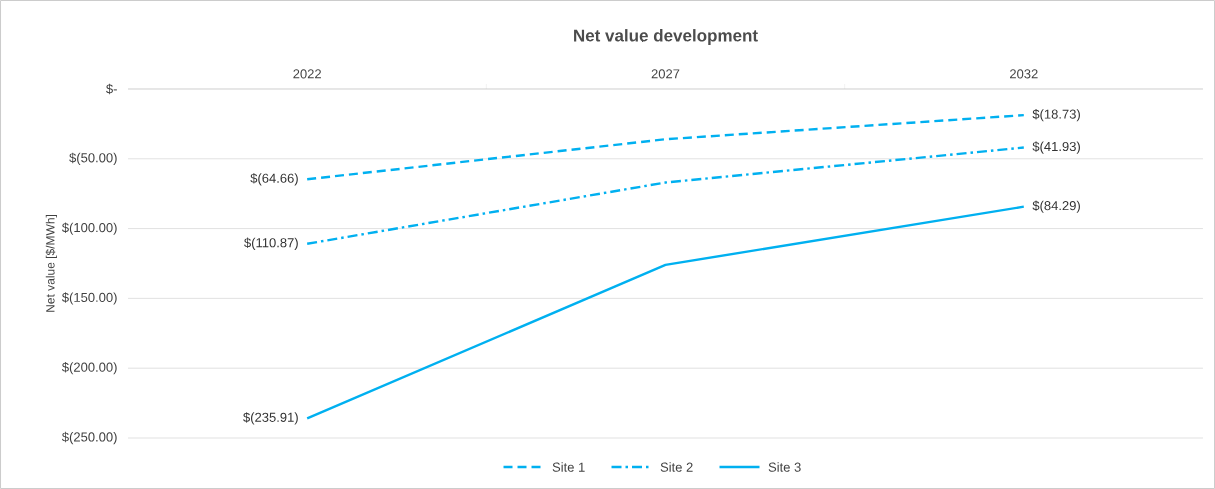 The height and width of the screenshot is (489, 1215). Describe the element at coordinates (784, 467) in the screenshot. I see `legend-label: Site 3` at that location.